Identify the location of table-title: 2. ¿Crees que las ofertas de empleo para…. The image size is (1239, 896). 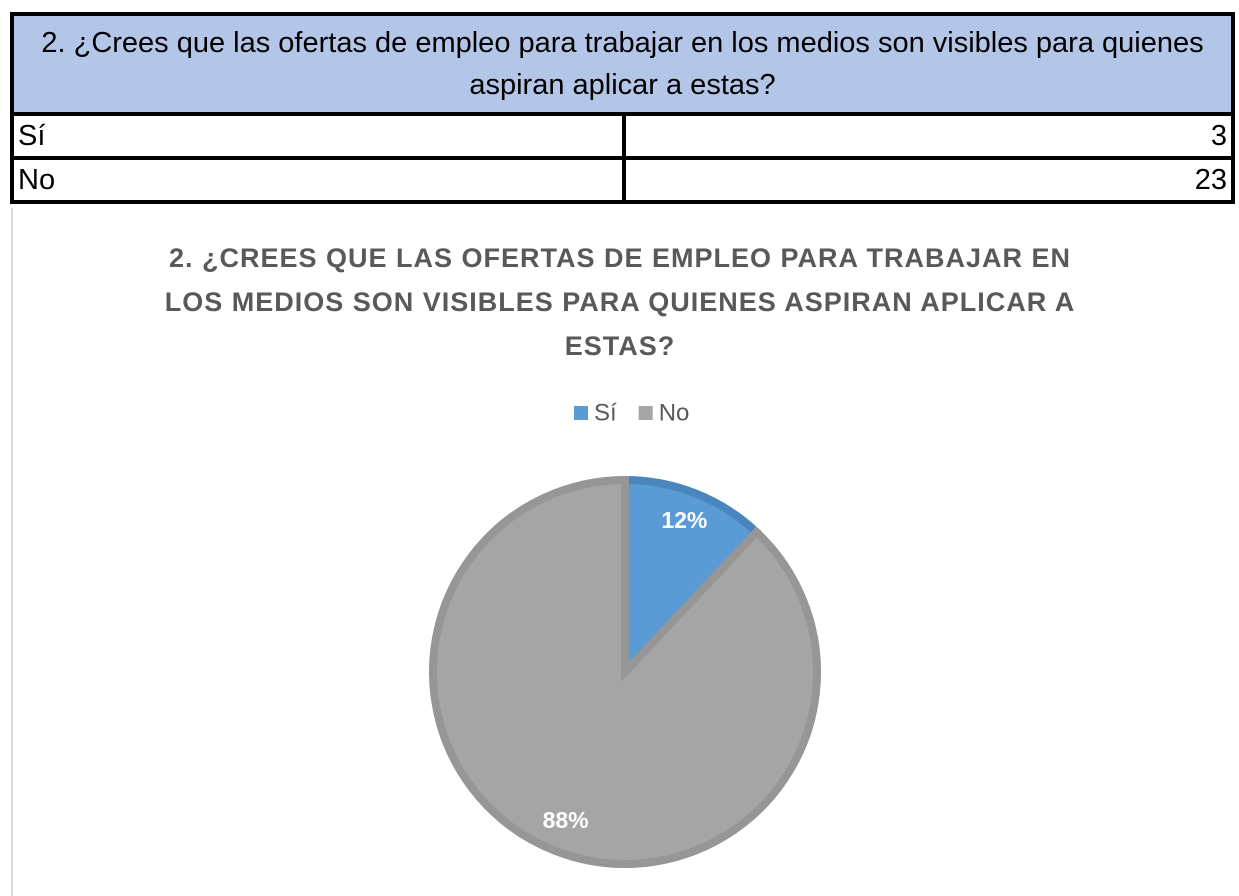
(622, 64).